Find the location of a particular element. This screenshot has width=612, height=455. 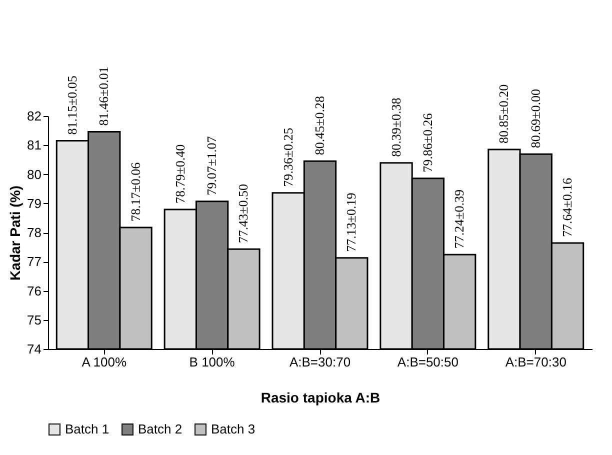

data-label: 79.36±0.25 is located at coordinates (288, 157).